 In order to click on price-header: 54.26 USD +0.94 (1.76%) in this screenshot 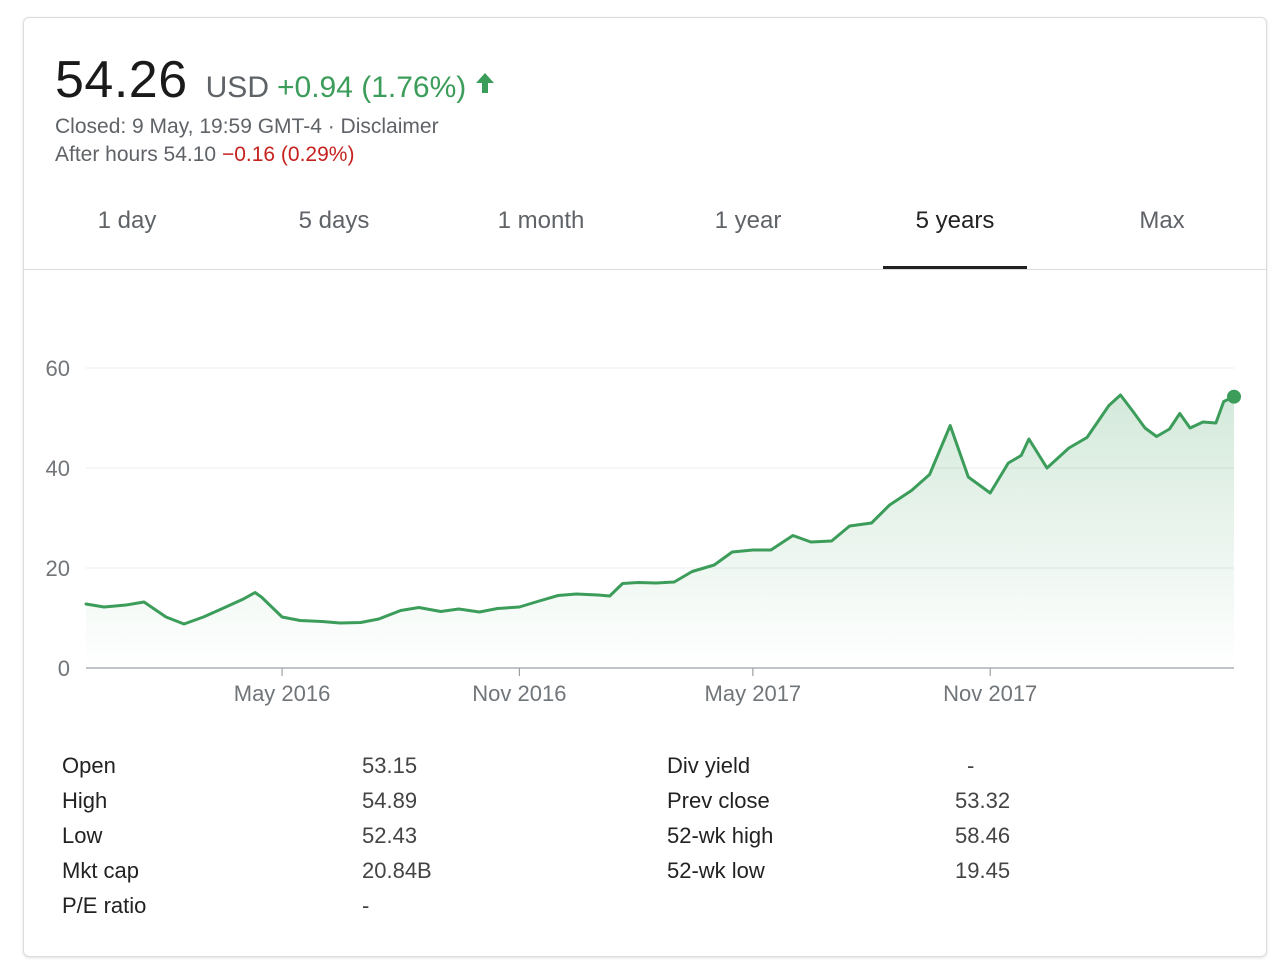, I will do `click(275, 80)`.